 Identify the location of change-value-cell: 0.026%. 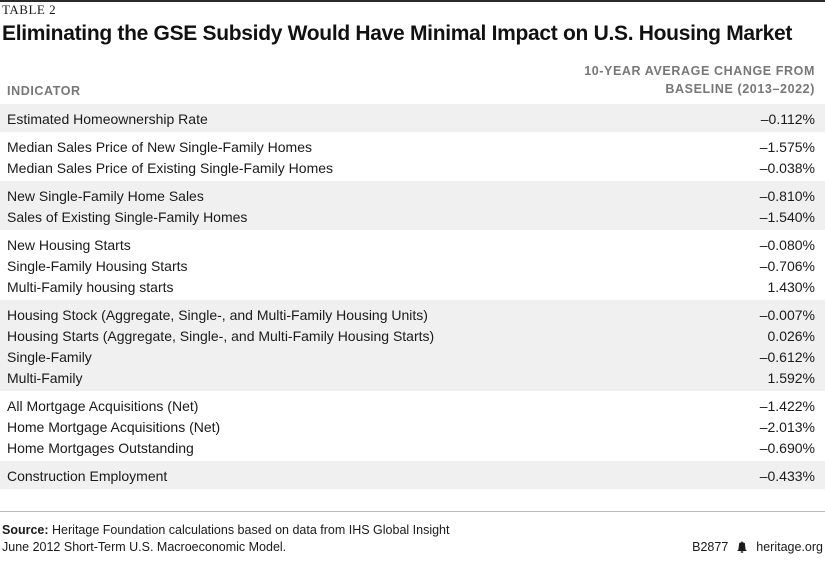
(791, 335).